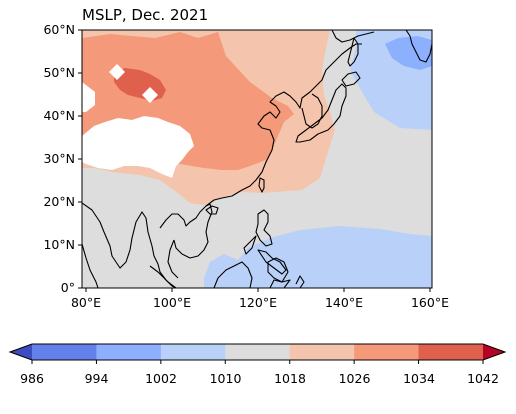  I want to click on pressure-band-1002-1010-south, so click(318, 257).